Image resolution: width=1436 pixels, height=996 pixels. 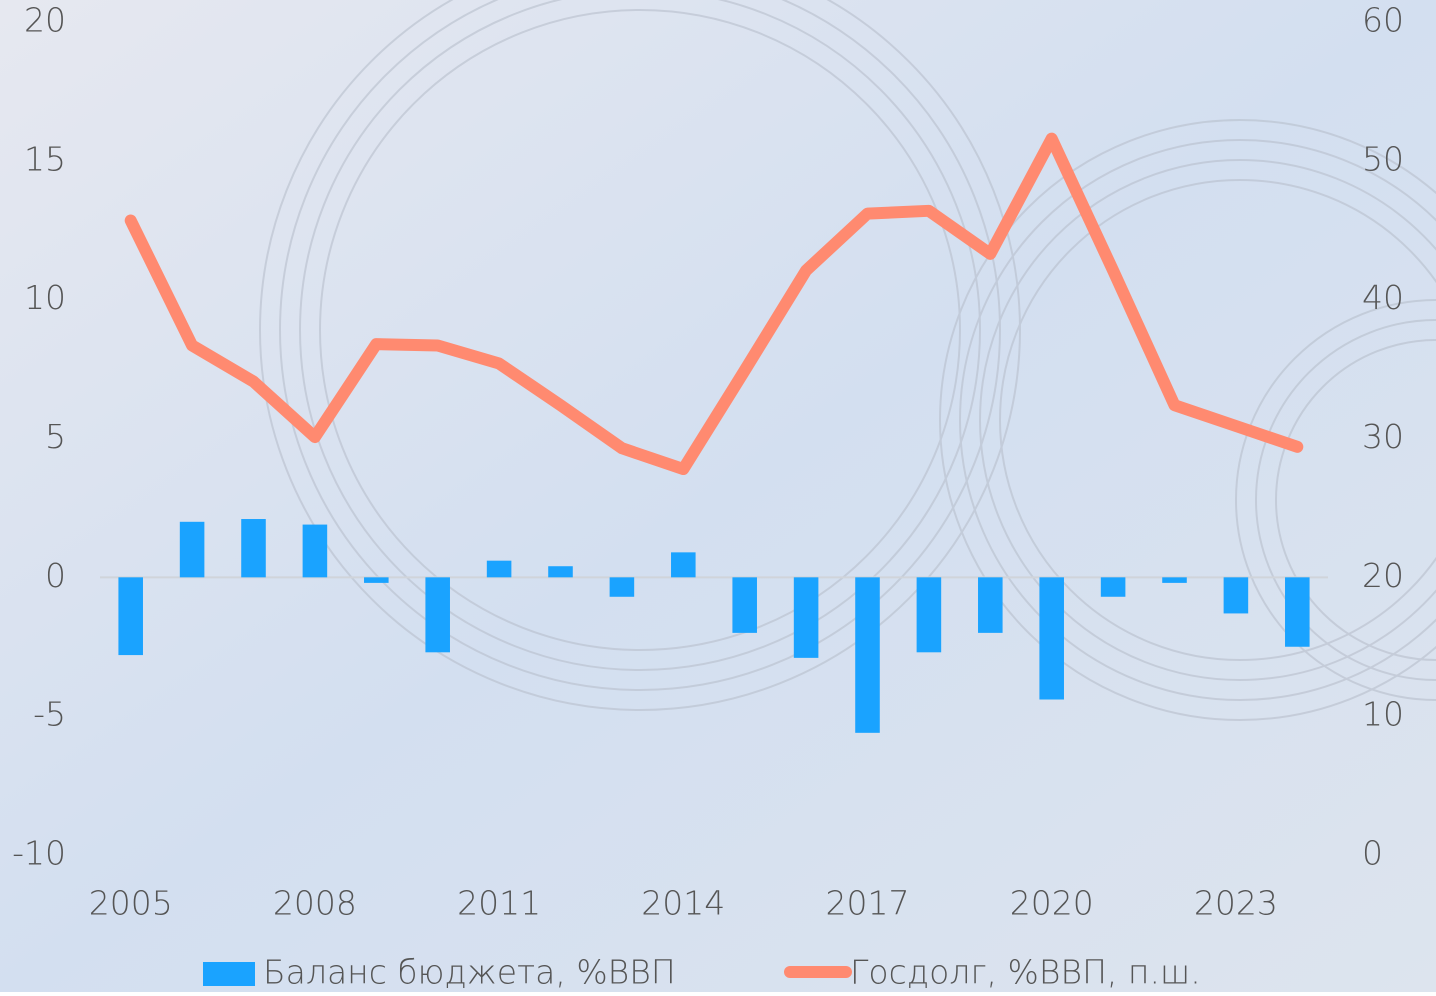 I want to click on legend-swatch, so click(x=229, y=974).